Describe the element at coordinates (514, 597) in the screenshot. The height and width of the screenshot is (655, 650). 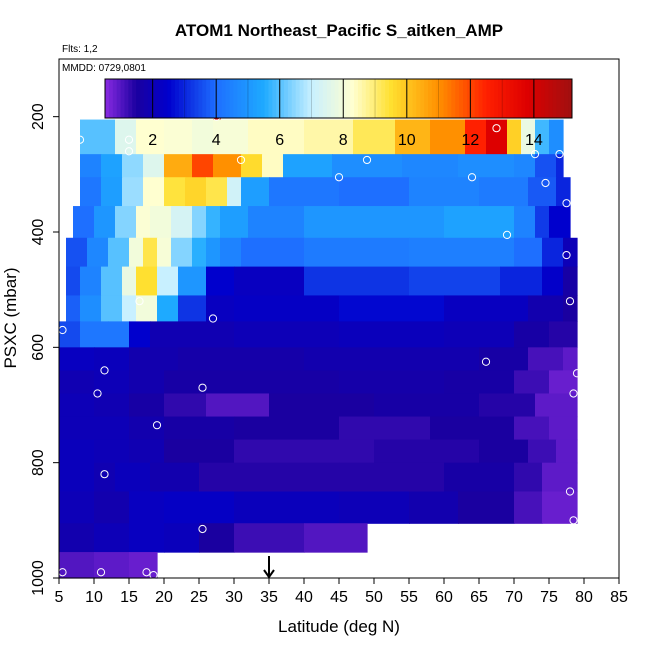
I see `x-tick-label: 70` at that location.